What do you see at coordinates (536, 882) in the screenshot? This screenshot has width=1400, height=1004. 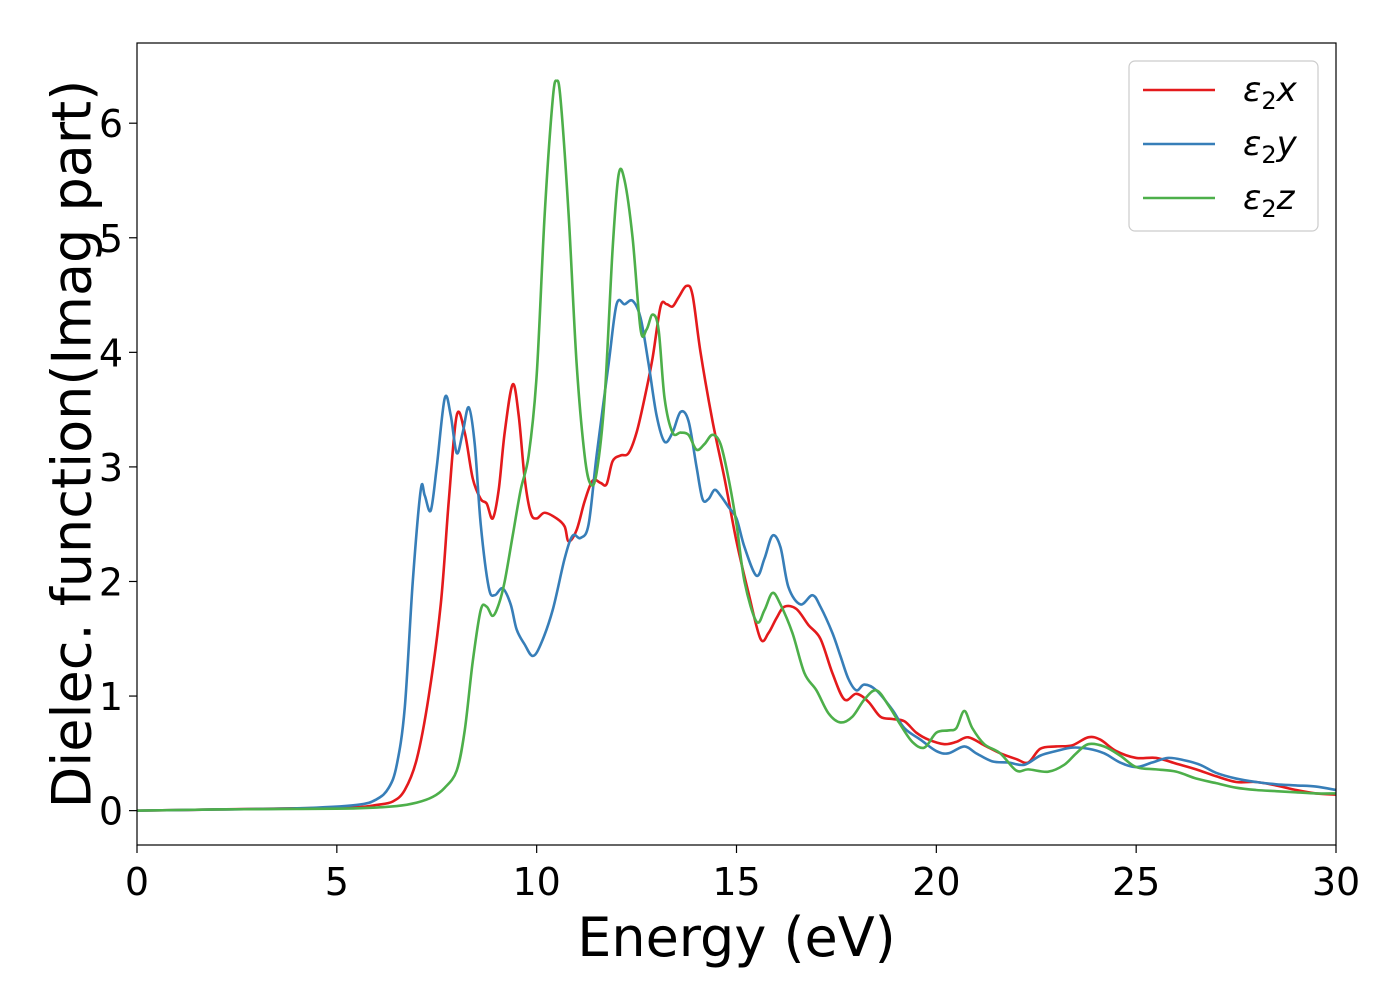 I see `x-tick-label: 10` at bounding box center [536, 882].